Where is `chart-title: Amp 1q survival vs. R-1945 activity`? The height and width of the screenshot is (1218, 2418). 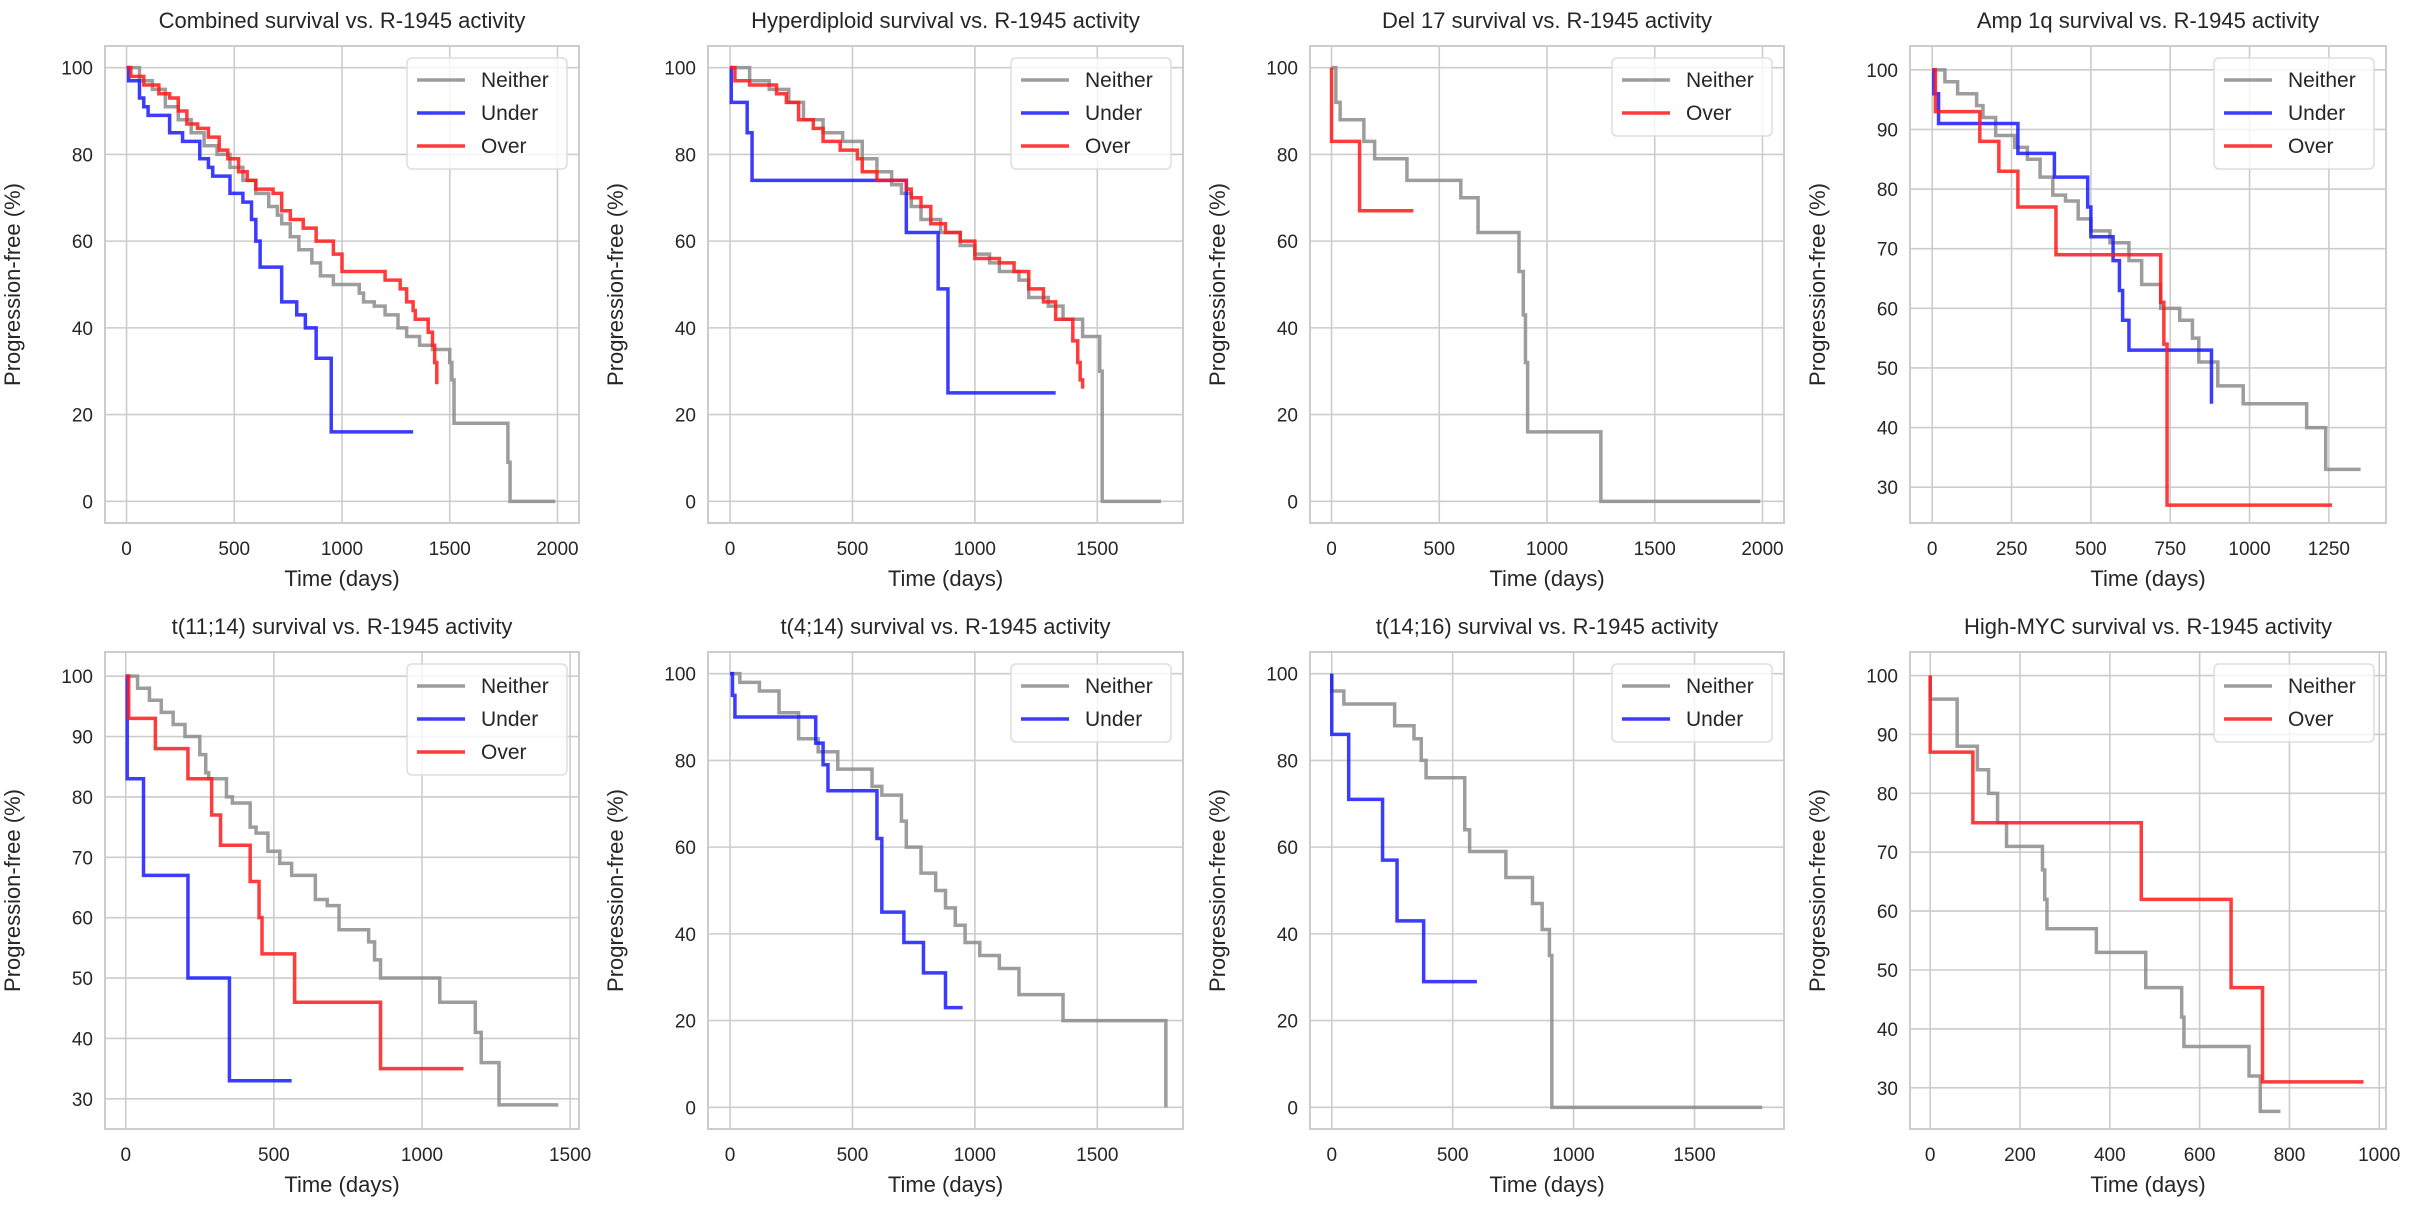
chart-title: Amp 1q survival vs. R-1945 activity is located at coordinates (2148, 20).